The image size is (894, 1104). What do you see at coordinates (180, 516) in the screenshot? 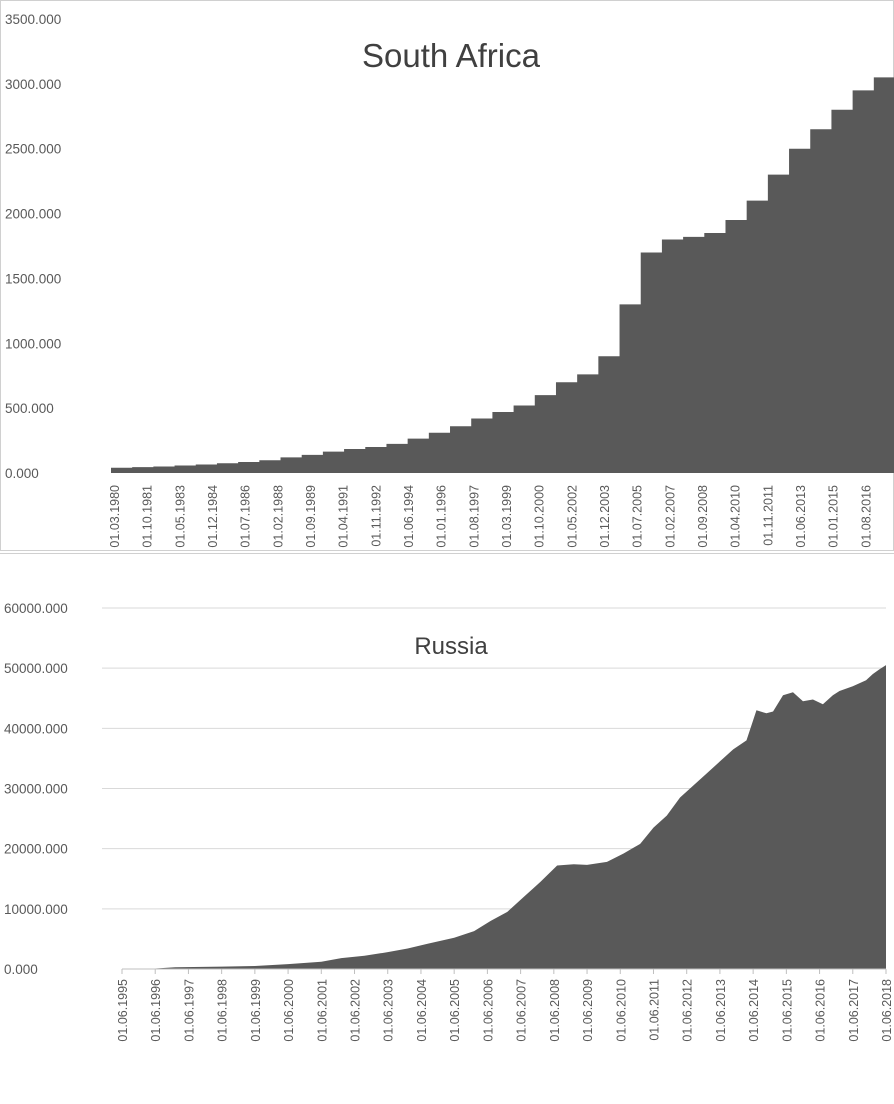
I see `x-tick-label: 01.05.1983` at bounding box center [180, 516].